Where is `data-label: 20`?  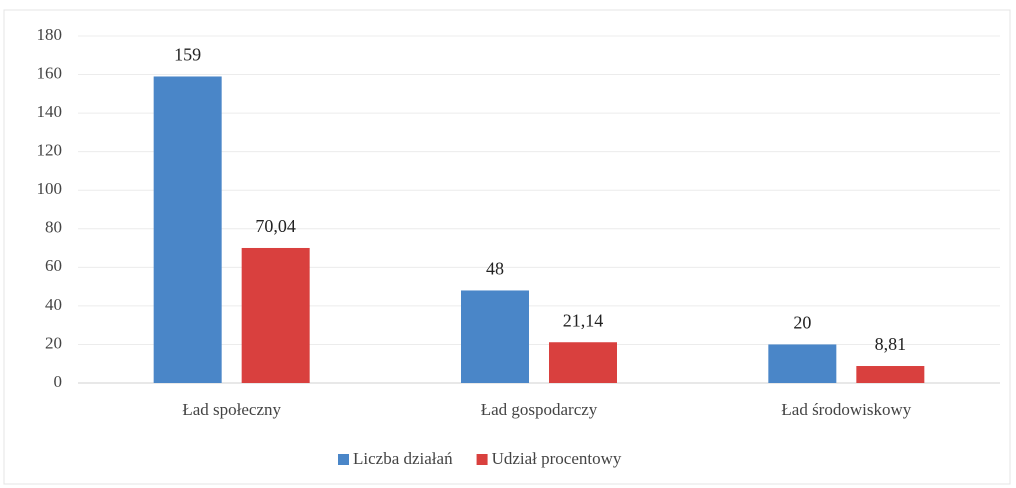
data-label: 20 is located at coordinates (802, 323).